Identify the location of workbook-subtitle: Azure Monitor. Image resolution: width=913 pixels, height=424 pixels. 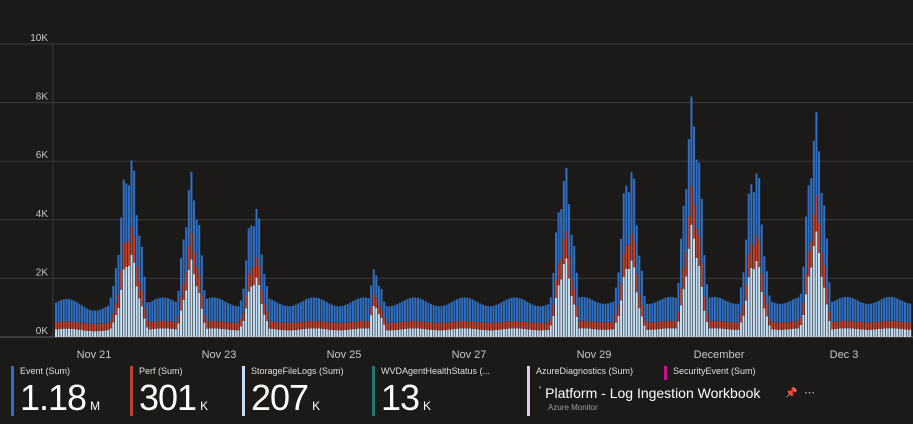
(573, 407).